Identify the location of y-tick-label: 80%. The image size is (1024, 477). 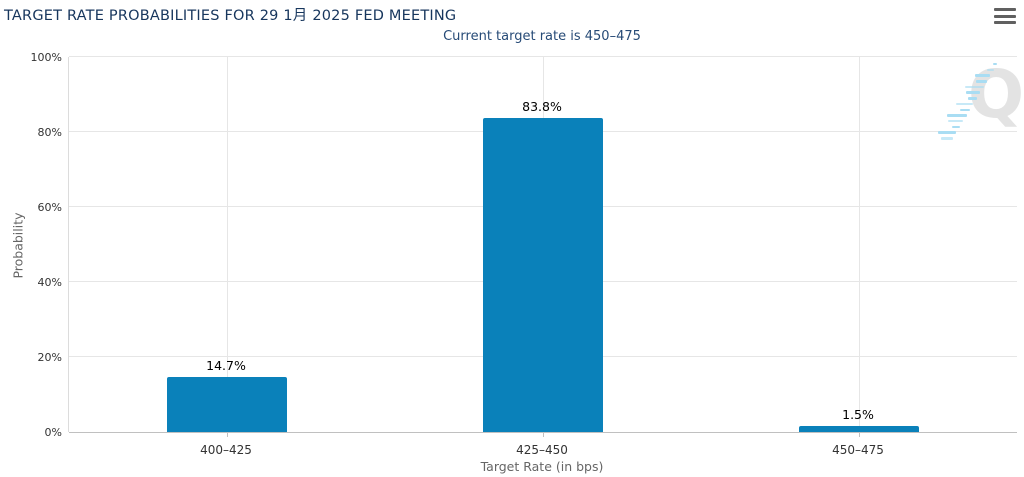
(49, 132).